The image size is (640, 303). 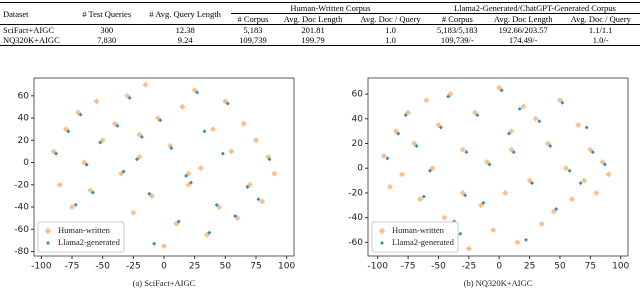 I want to click on cell: 1.0/-, so click(x=600, y=40).